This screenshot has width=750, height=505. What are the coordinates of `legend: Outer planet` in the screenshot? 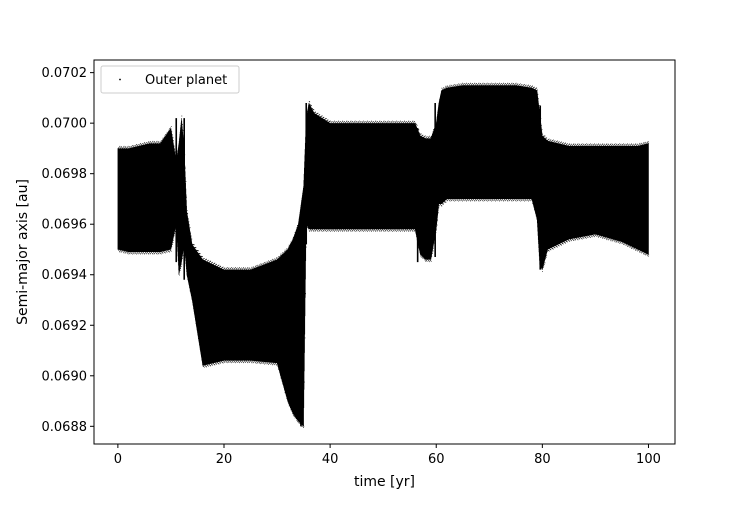 It's located at (170, 79).